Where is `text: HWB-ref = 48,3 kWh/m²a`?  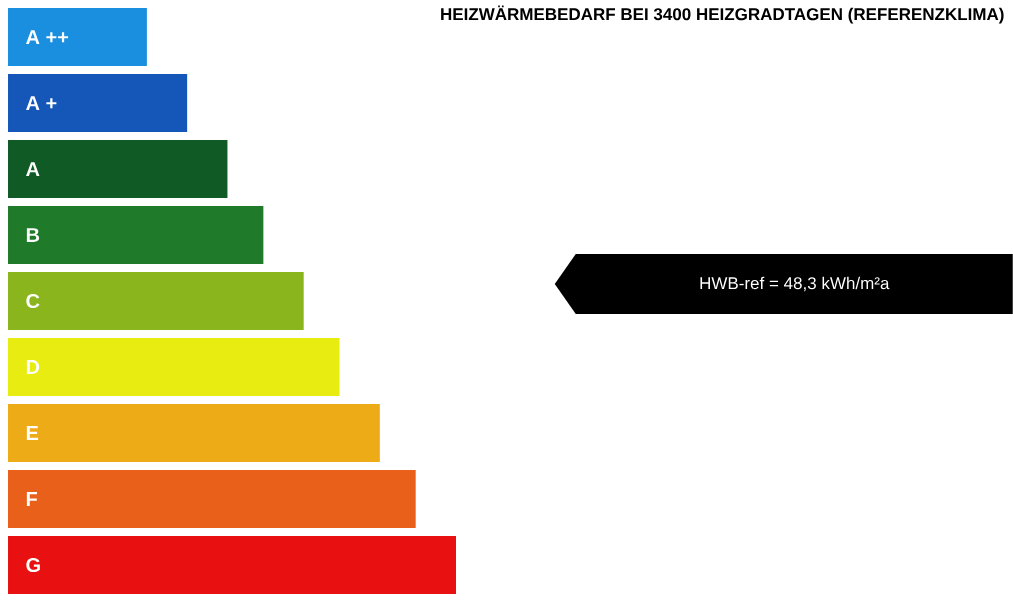
text: HWB-ref = 48,3 kWh/m²a is located at coordinates (795, 284).